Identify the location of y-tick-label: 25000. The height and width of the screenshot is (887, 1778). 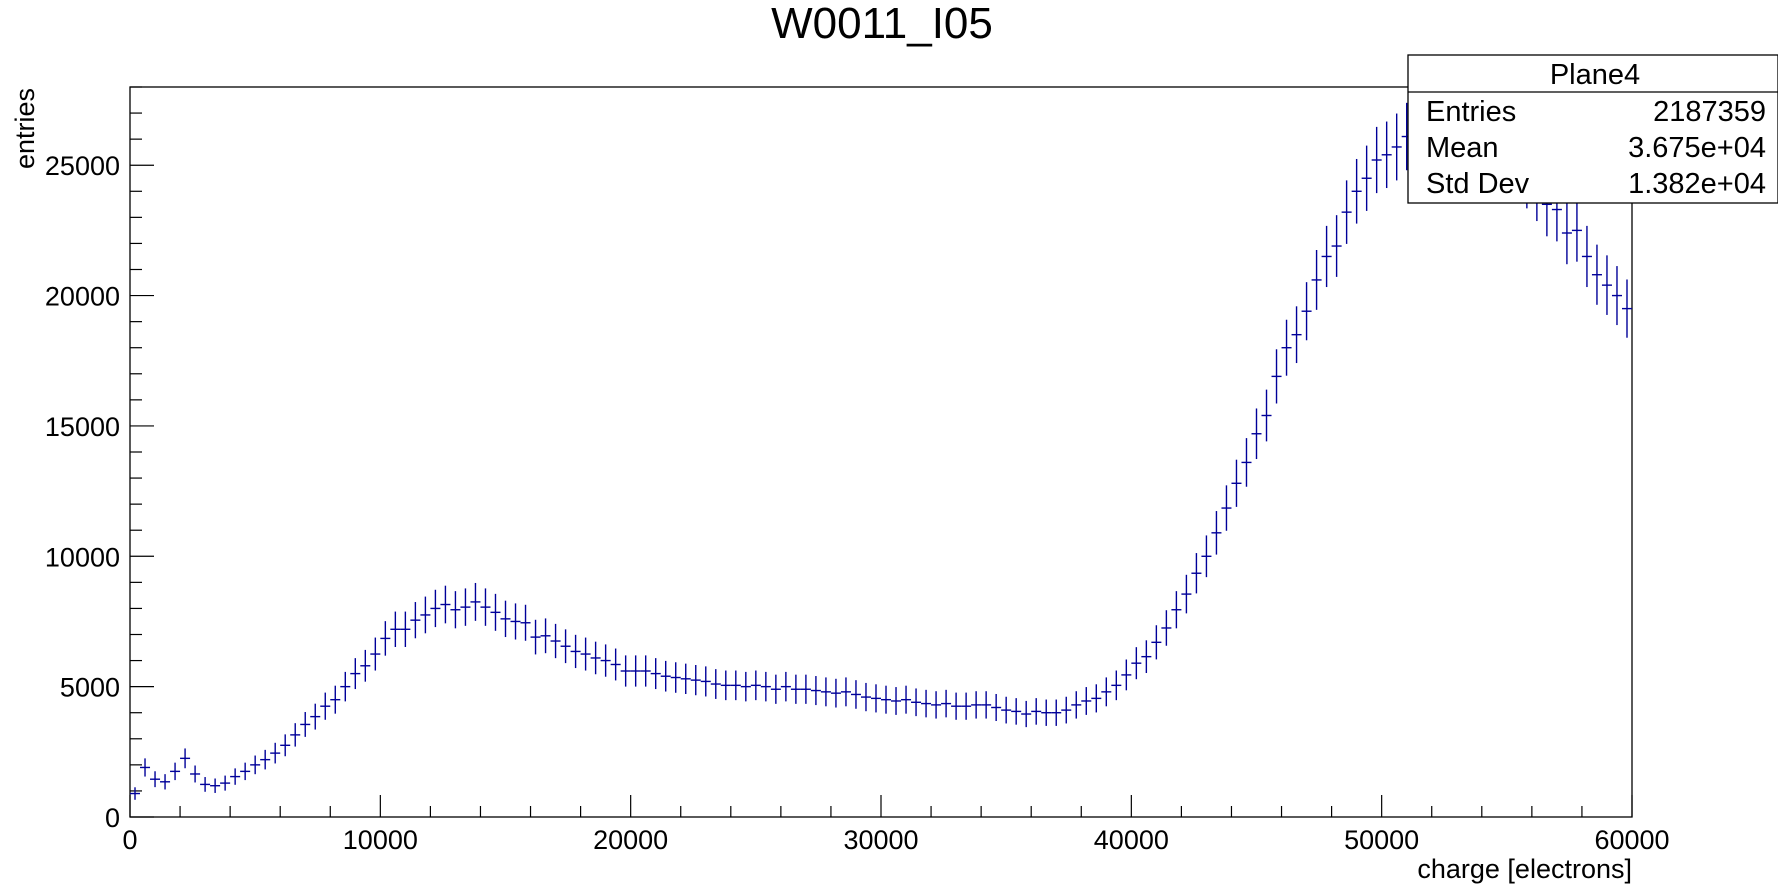
(82, 166).